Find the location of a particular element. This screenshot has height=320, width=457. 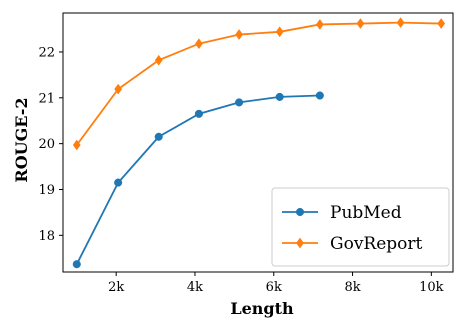

y-axis-title: ROUGE-2 is located at coordinates (21, 139).